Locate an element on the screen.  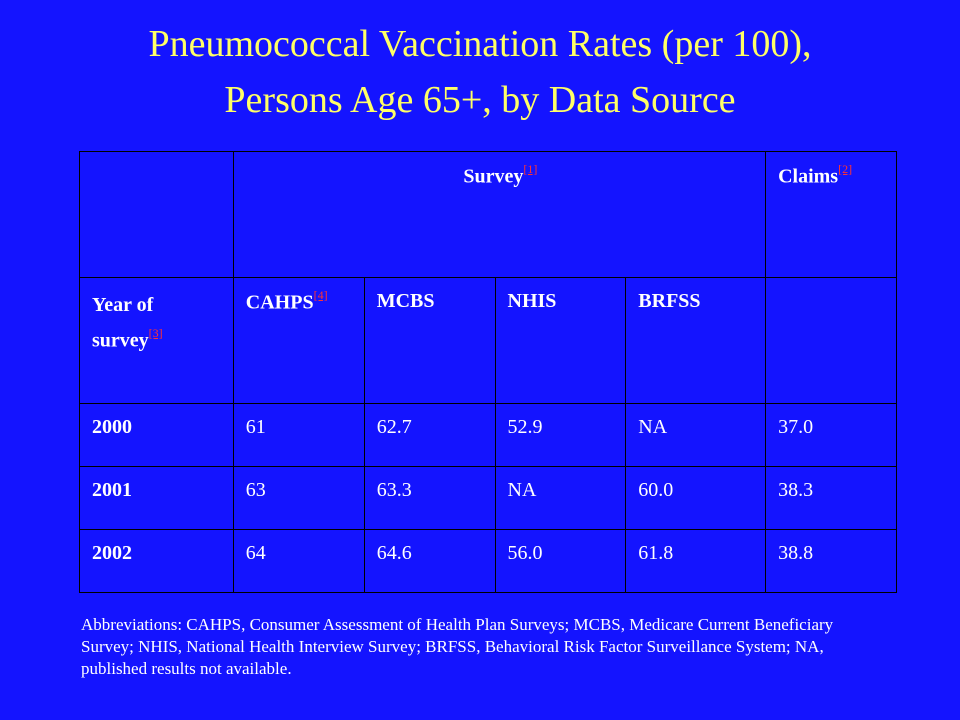
cahps-column-header: CAHPS[4] is located at coordinates (298, 340).